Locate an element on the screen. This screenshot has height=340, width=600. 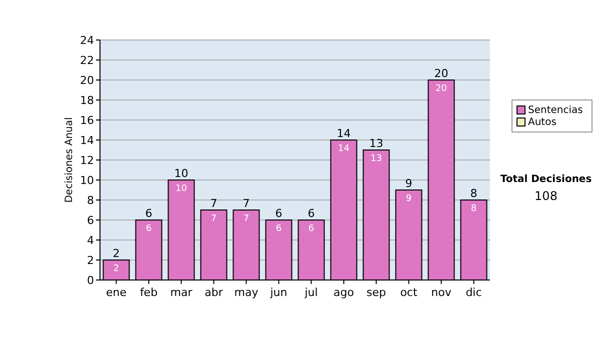
y-tick-label: 18 is located at coordinates (87, 100).